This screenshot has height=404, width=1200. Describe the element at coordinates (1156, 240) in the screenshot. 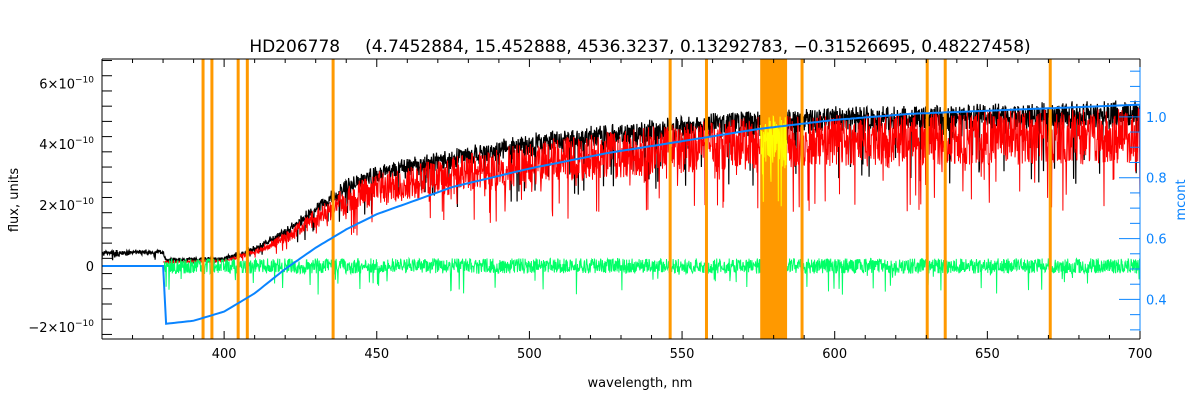

I see `y2-tick-label: 0.6` at that location.